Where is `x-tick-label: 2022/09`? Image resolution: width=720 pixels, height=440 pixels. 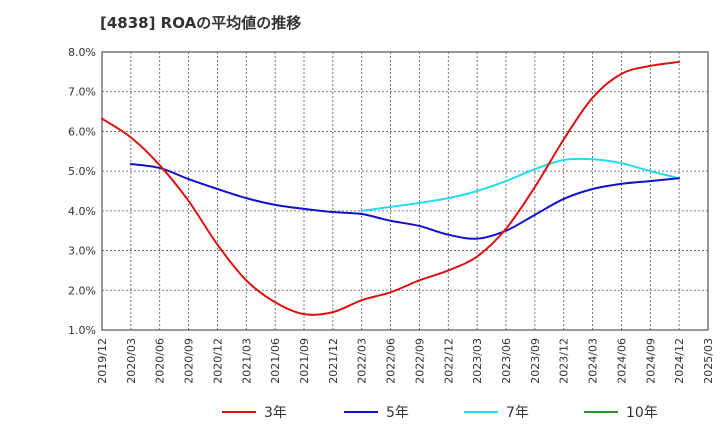
x-tick-label: 2022/09 is located at coordinates (419, 361).